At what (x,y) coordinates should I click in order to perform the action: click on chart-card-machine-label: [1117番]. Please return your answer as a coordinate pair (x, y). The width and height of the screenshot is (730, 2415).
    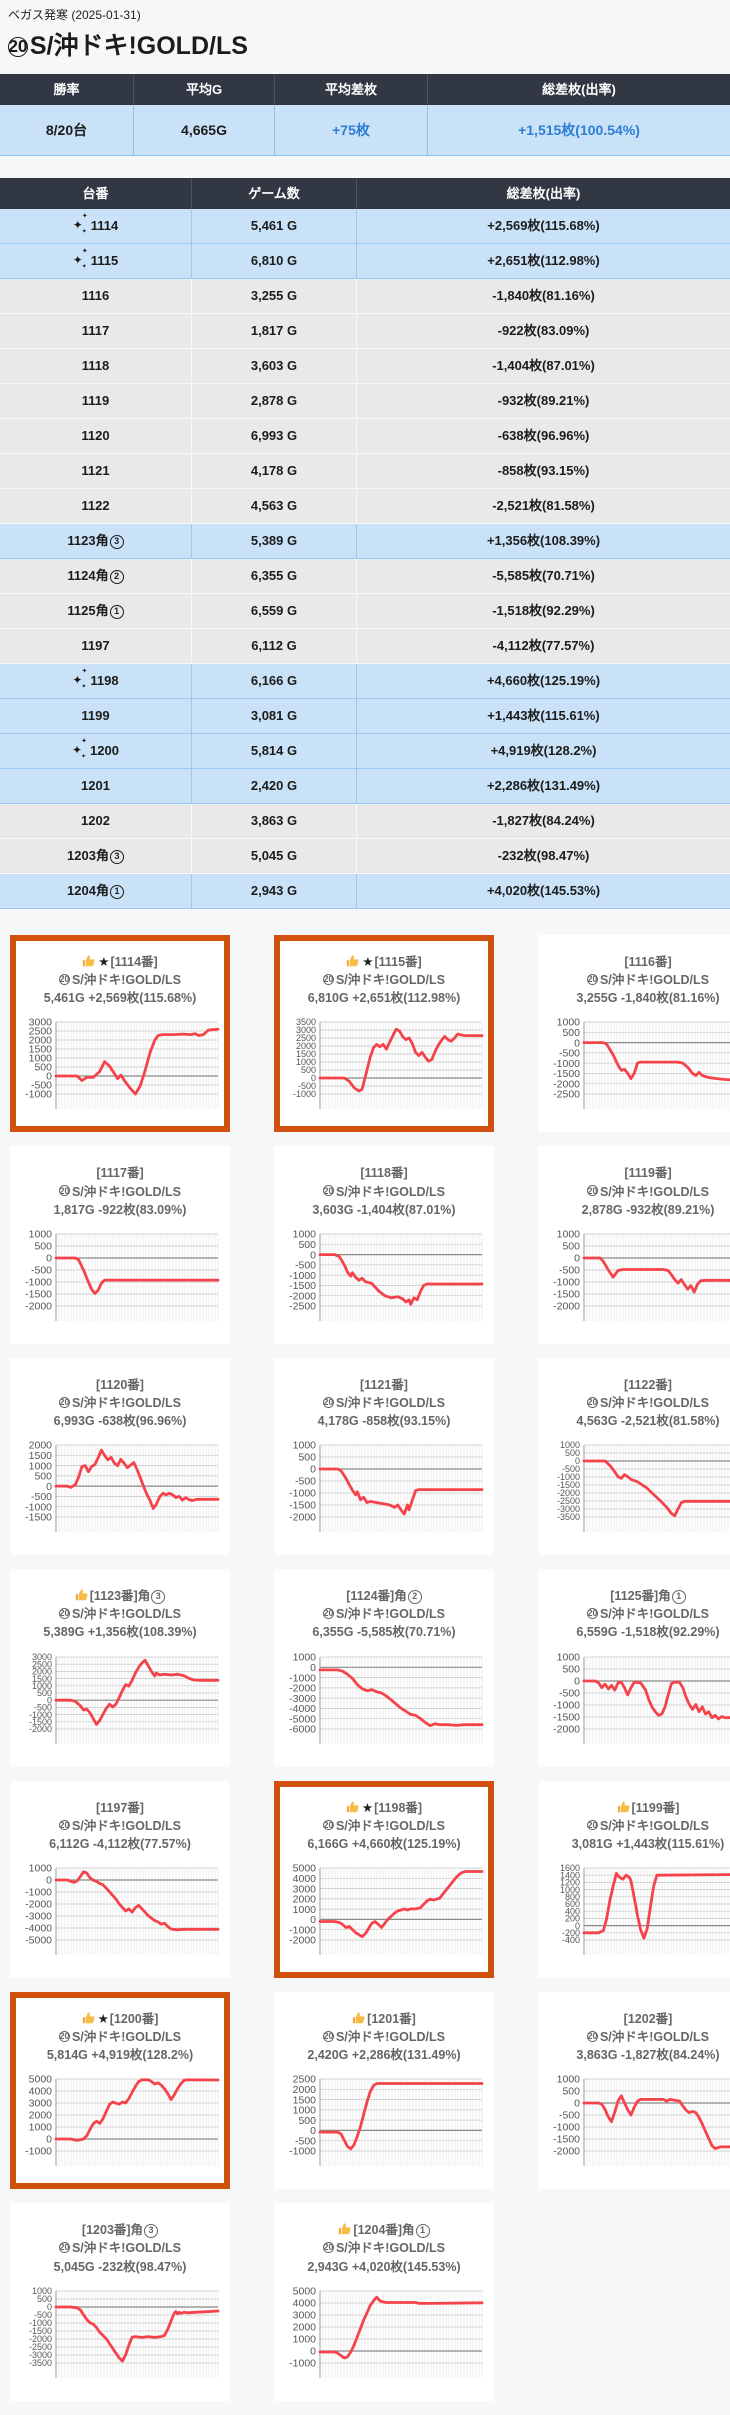
    Looking at the image, I should click on (120, 1173).